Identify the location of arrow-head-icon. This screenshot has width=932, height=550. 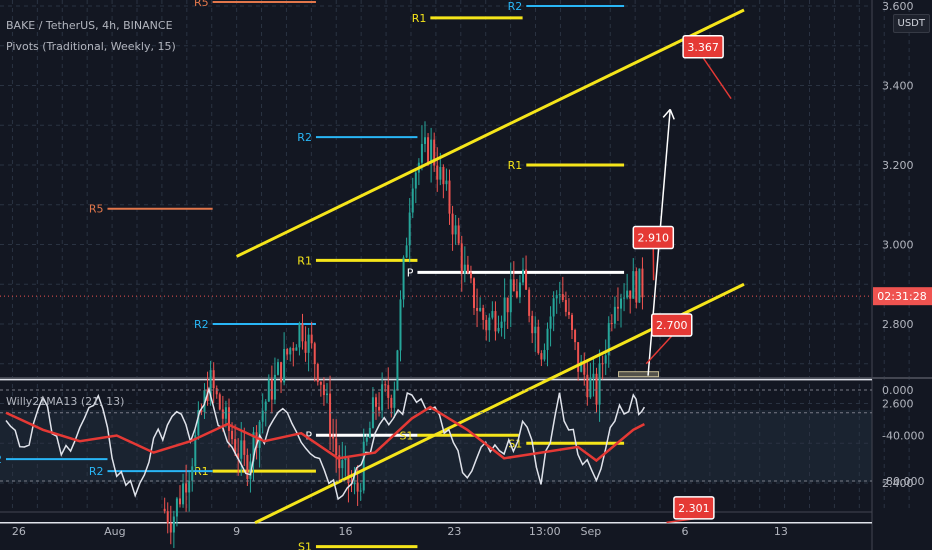
(668, 114).